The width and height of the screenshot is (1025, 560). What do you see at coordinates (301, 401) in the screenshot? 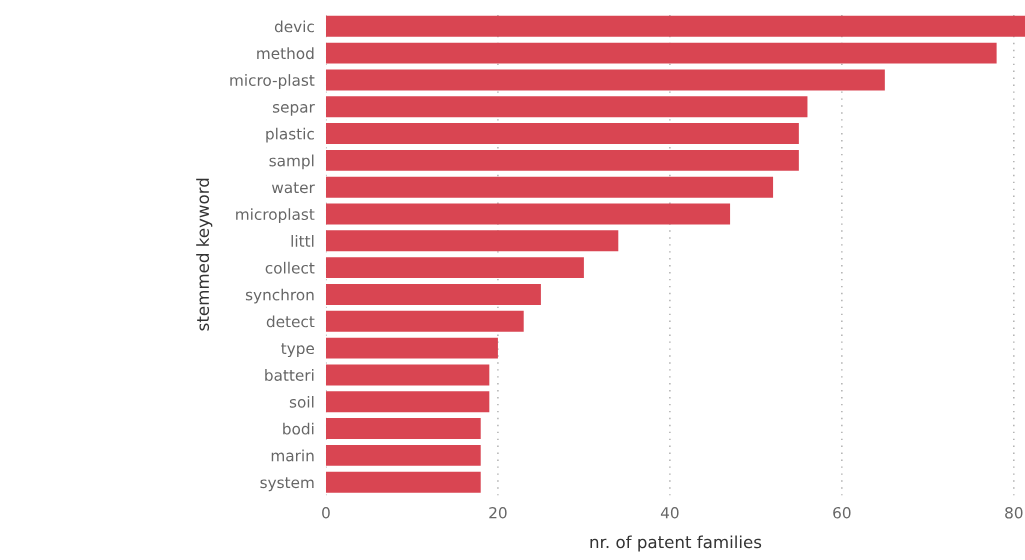
I see `y-tick-label: soil` at bounding box center [301, 401].